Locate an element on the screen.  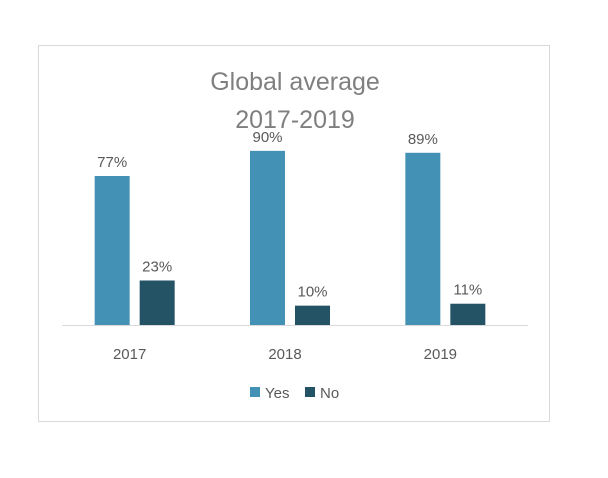
bar-yes-2018 is located at coordinates (267, 237).